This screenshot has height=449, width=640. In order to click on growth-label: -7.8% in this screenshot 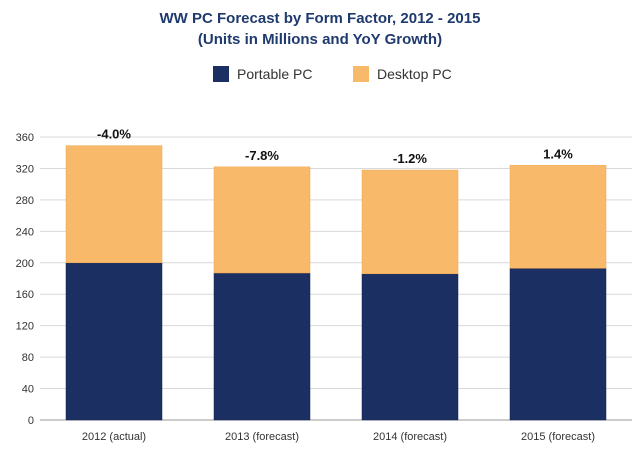, I will do `click(262, 155)`.